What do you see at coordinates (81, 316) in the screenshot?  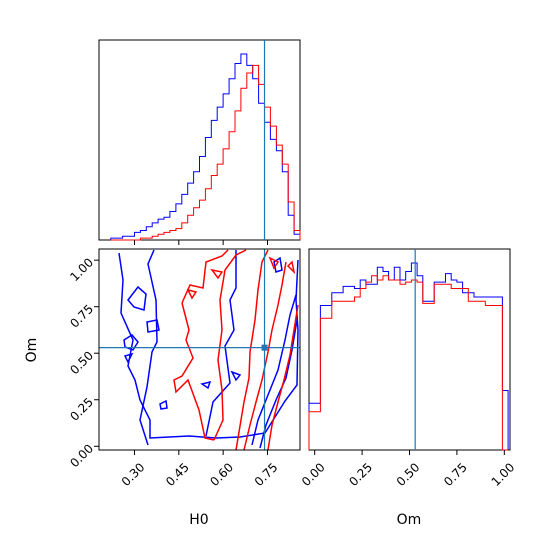 I see `contour-y-tick-label: 0.75` at bounding box center [81, 316].